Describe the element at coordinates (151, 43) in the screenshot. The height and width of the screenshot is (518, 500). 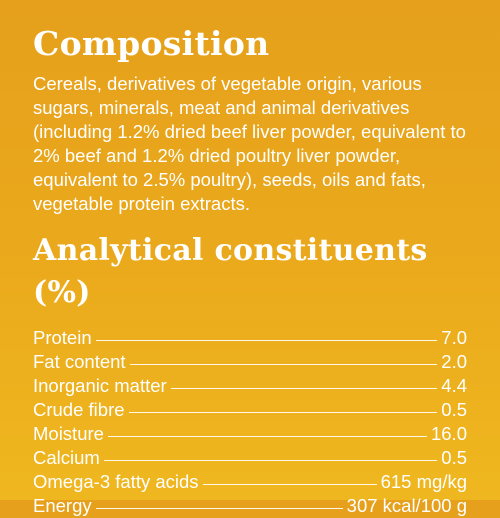
I see `composition-title: Composition` at that location.